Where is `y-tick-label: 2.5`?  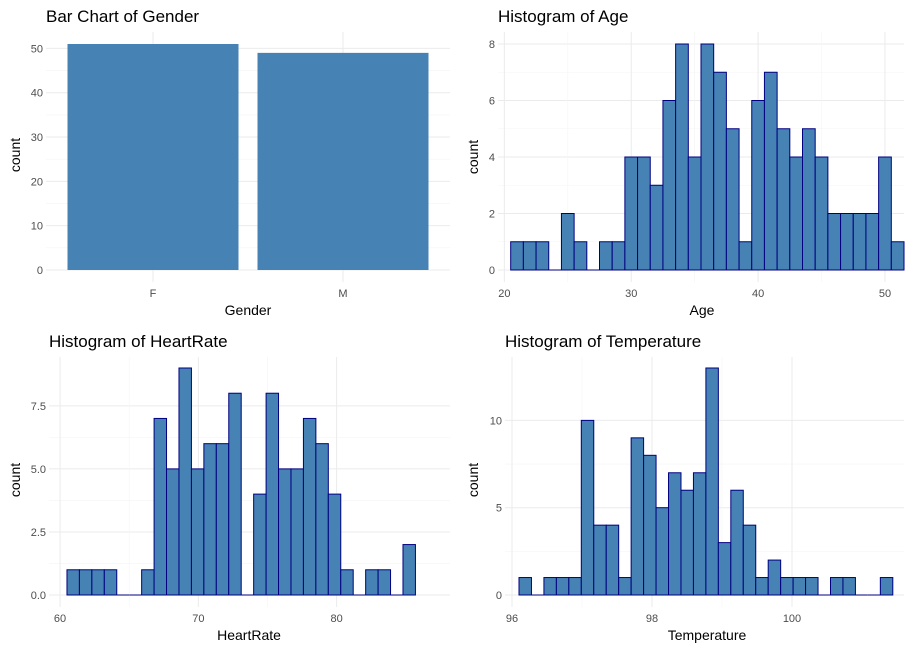 y-tick-label: 2.5 is located at coordinates (38, 533).